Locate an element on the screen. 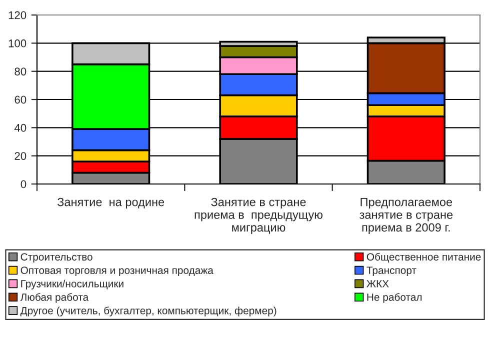 The height and width of the screenshot is (340, 493). legend-label: ЖКХ is located at coordinates (377, 284).